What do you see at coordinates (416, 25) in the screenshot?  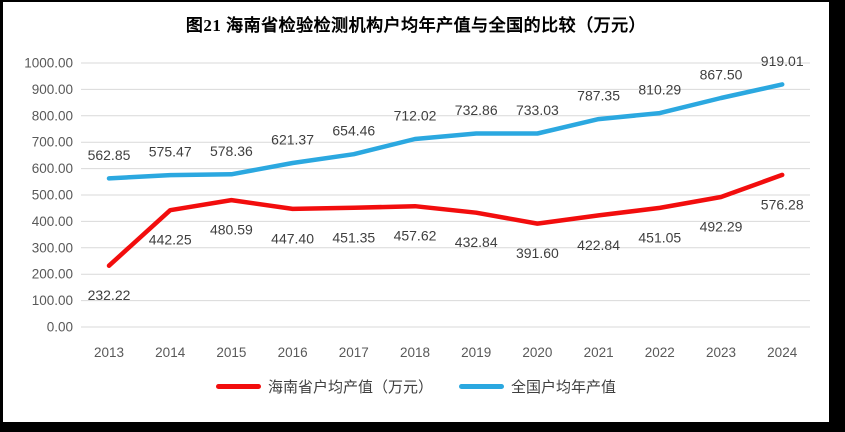 I see `chart-title: 图21 海南省检验检测机构户均年产值与全国的比较（万元）` at bounding box center [416, 25].